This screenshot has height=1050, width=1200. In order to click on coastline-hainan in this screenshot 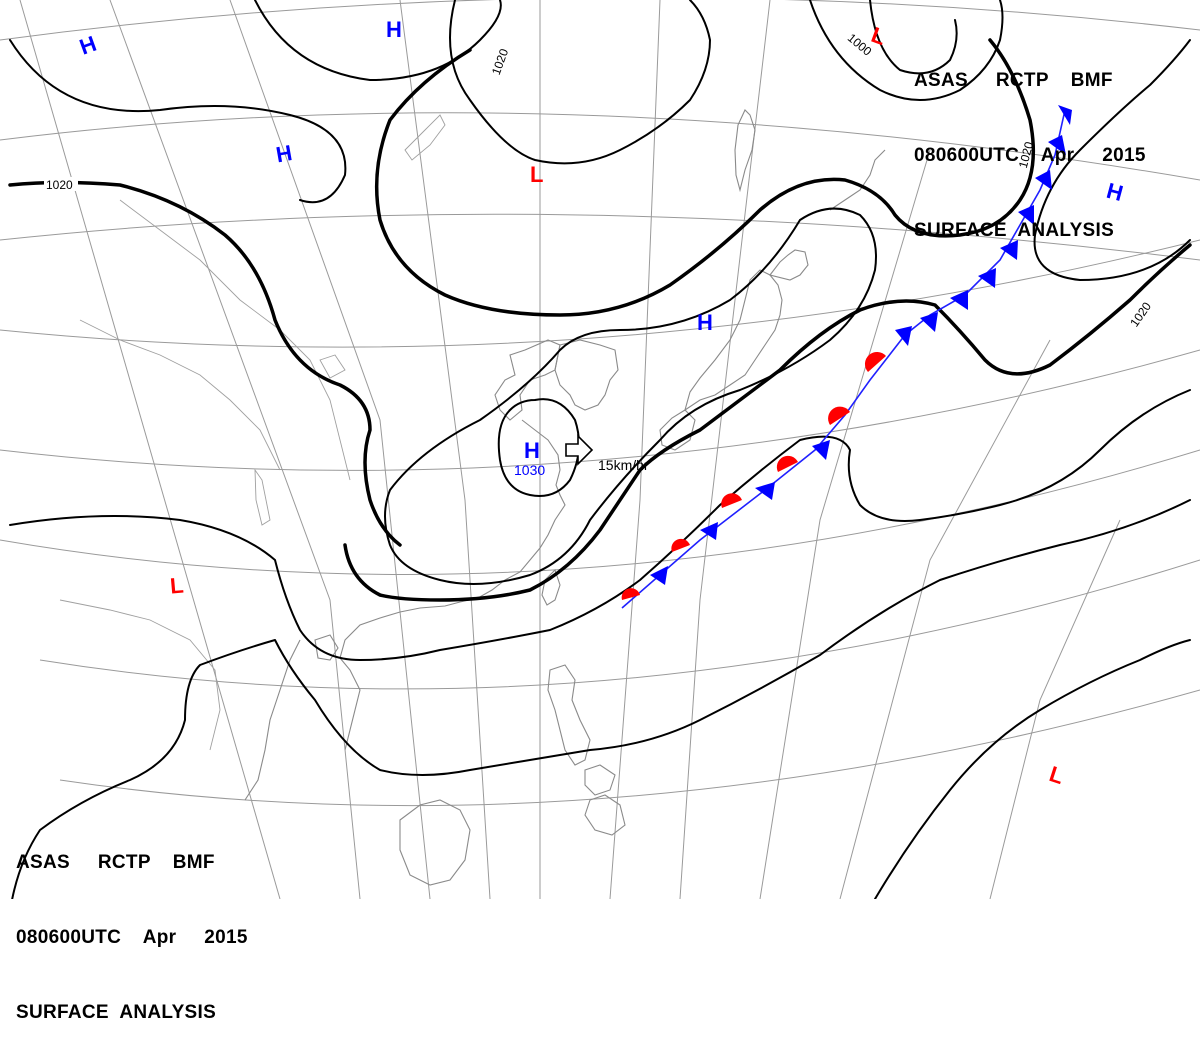, I will do `click(326, 647)`.